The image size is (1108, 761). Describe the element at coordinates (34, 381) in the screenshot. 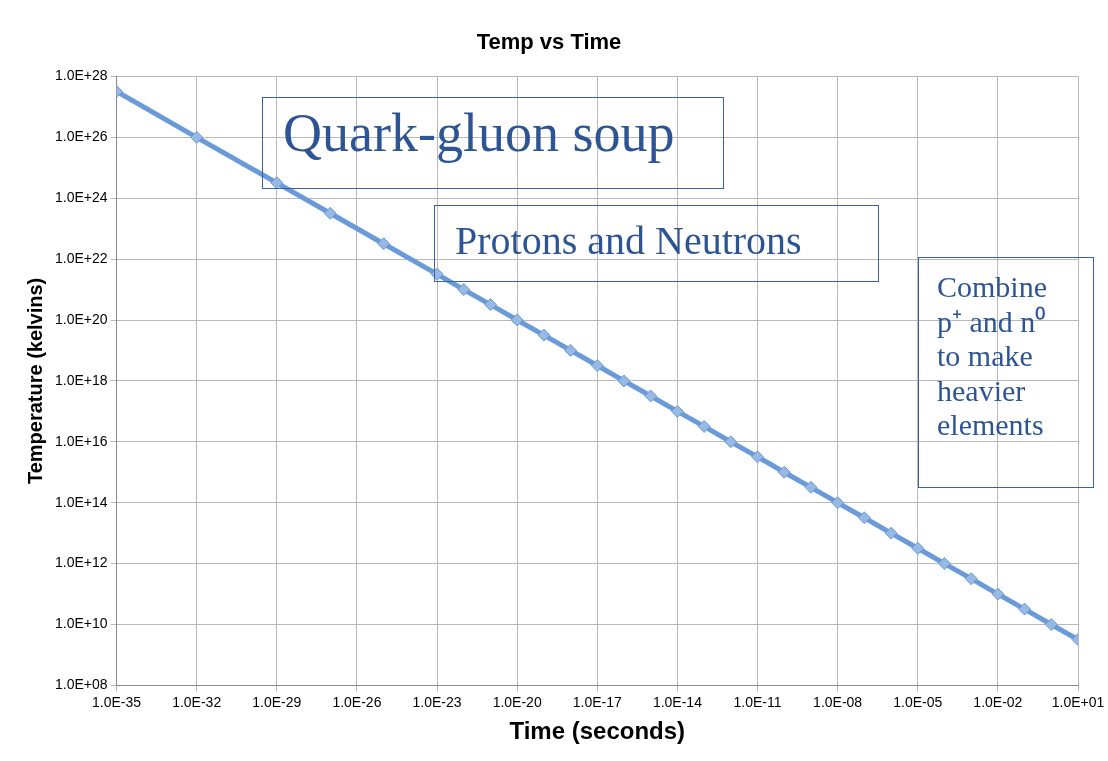

I see `y-axis-title: Temperature (kelvins)` at that location.